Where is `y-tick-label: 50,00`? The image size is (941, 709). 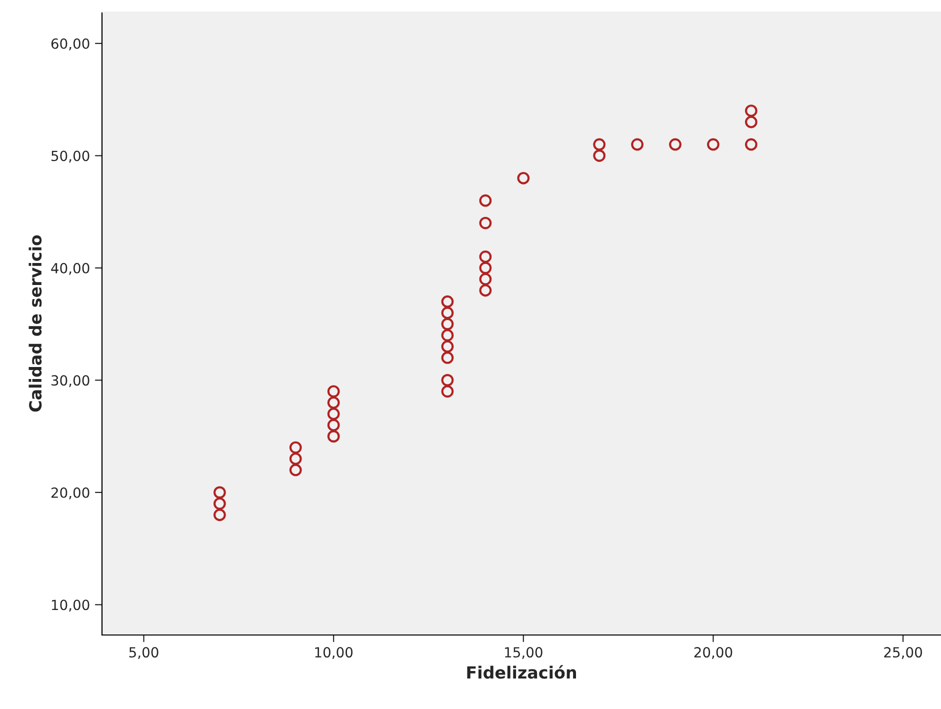
y-tick-label: 50,00 is located at coordinates (71, 156).